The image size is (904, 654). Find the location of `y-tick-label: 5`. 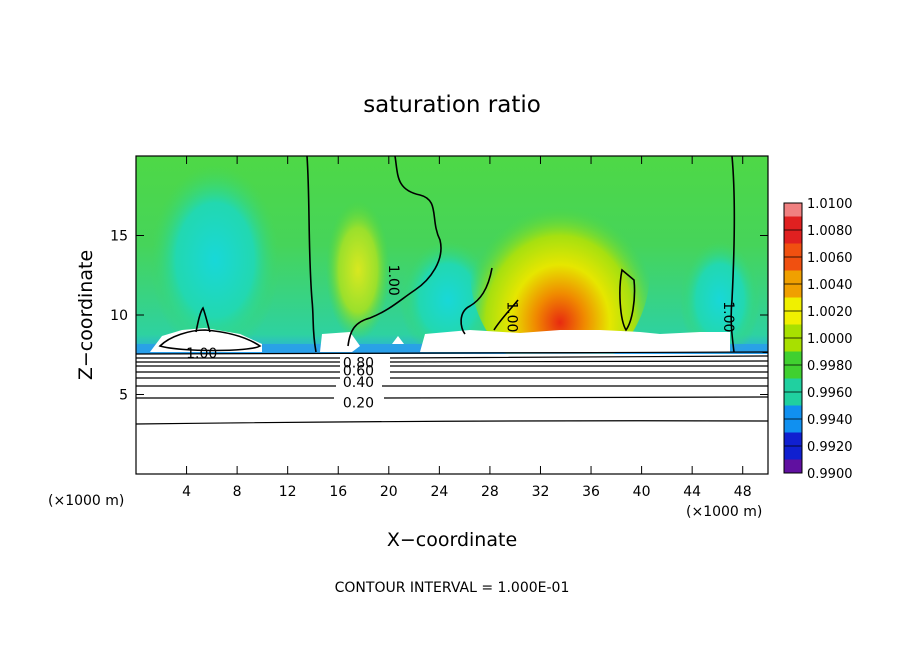

y-tick-label: 5 is located at coordinates (123, 396).